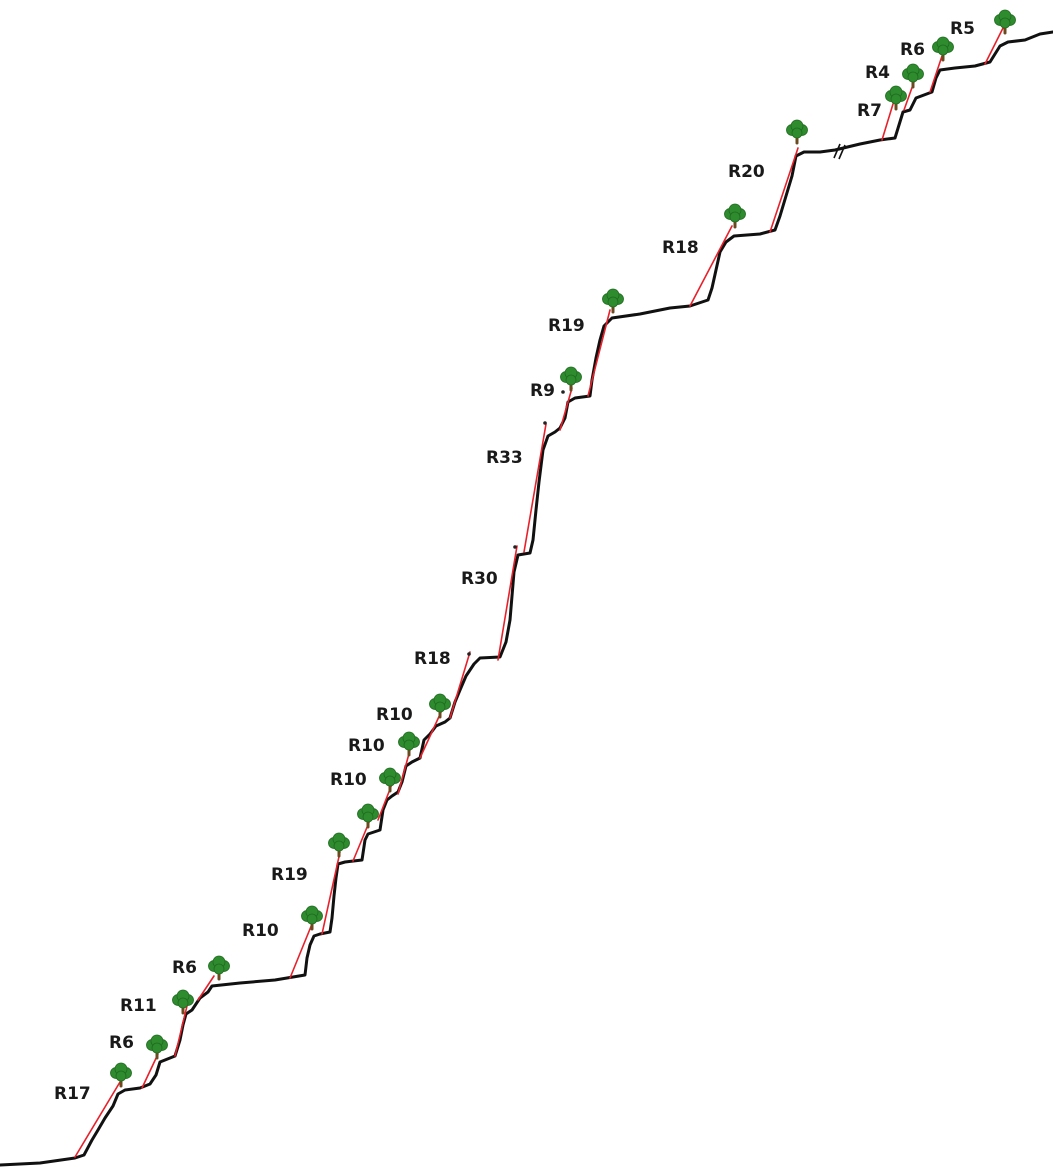 This screenshot has height=1167, width=1053. Describe the element at coordinates (877, 73) in the screenshot. I see `segment-label: R4` at that location.